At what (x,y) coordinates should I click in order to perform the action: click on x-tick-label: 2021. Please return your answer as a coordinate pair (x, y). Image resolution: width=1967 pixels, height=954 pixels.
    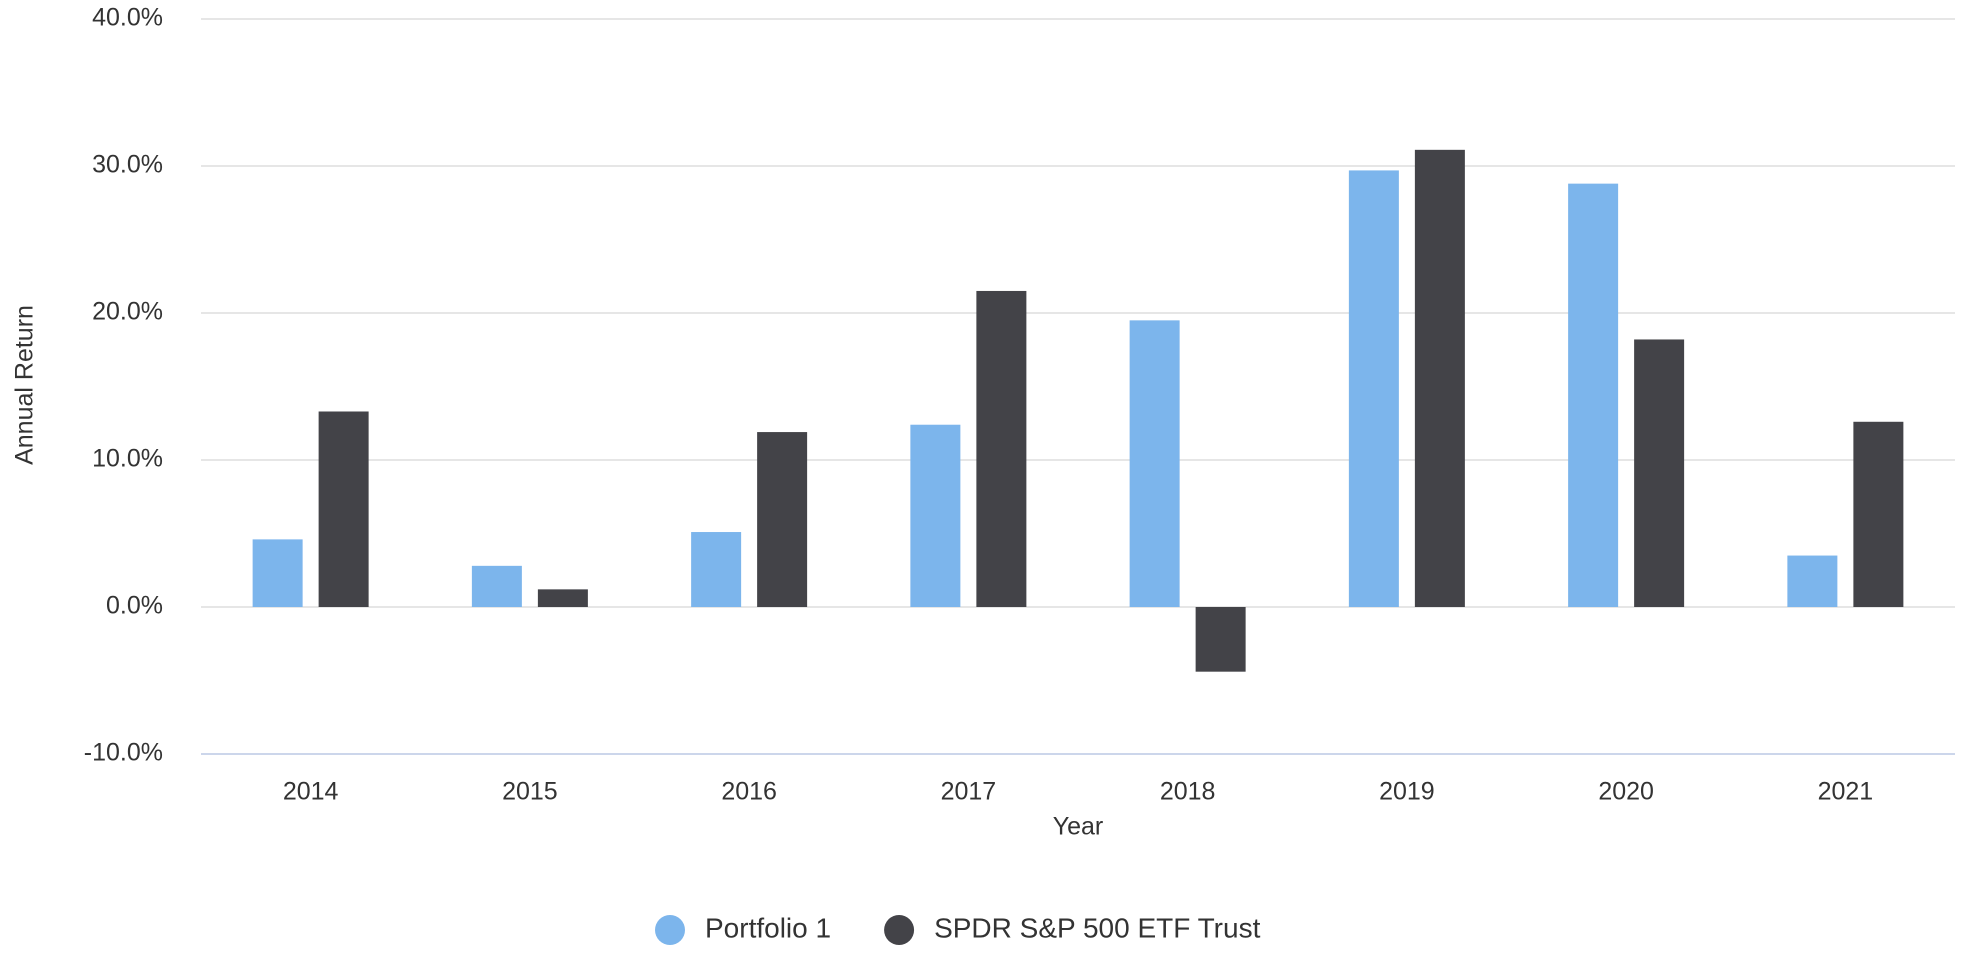
    Looking at the image, I should click on (1846, 792).